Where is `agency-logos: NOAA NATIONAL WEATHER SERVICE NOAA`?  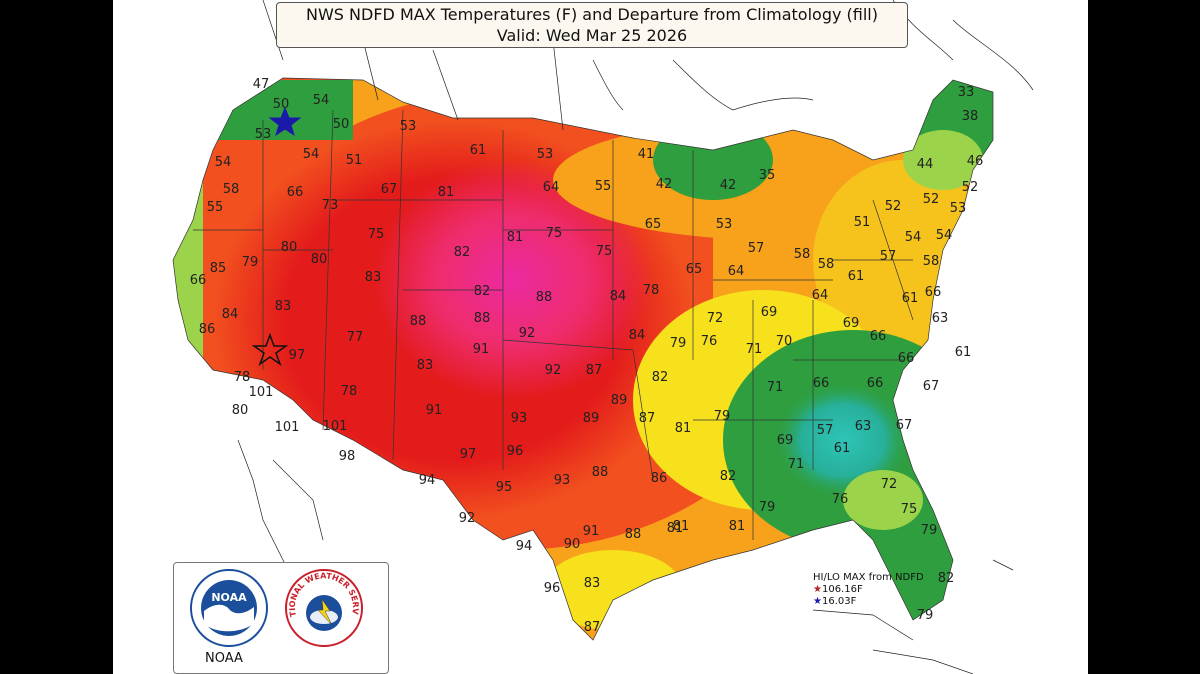
agency-logos: NOAA NATIONAL WEATHER SERVICE NOAA is located at coordinates (280, 615).